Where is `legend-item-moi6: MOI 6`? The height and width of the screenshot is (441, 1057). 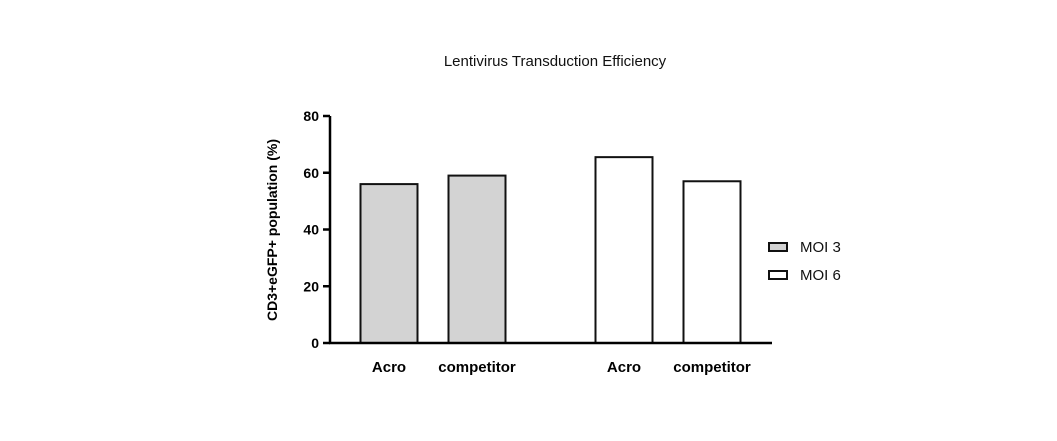
legend-item-moi6: MOI 6 is located at coordinates (804, 275).